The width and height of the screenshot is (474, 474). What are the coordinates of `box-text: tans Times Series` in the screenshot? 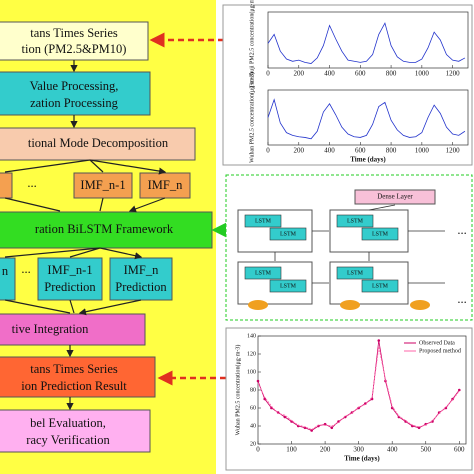 It's located at (74, 369).